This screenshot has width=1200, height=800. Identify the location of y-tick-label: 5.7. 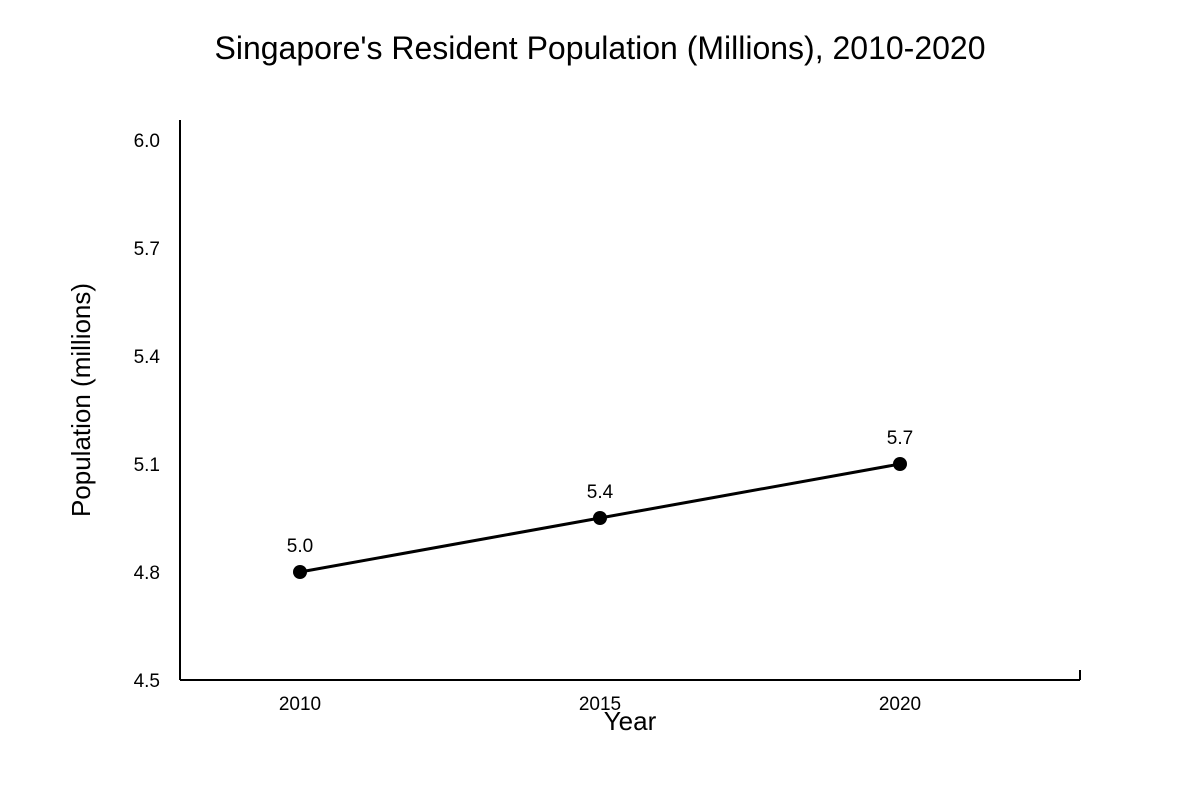
(147, 249).